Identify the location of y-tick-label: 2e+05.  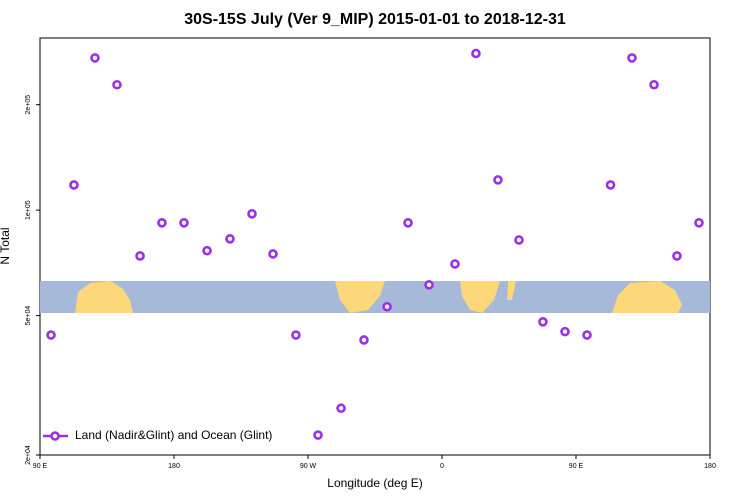
(28, 105).